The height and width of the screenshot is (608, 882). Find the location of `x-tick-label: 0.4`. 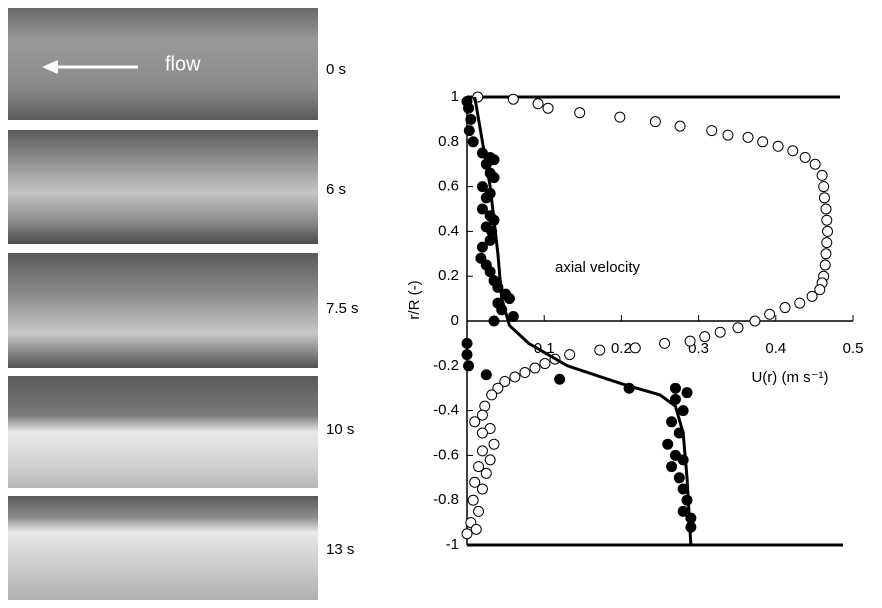

x-tick-label: 0.4 is located at coordinates (775, 348).